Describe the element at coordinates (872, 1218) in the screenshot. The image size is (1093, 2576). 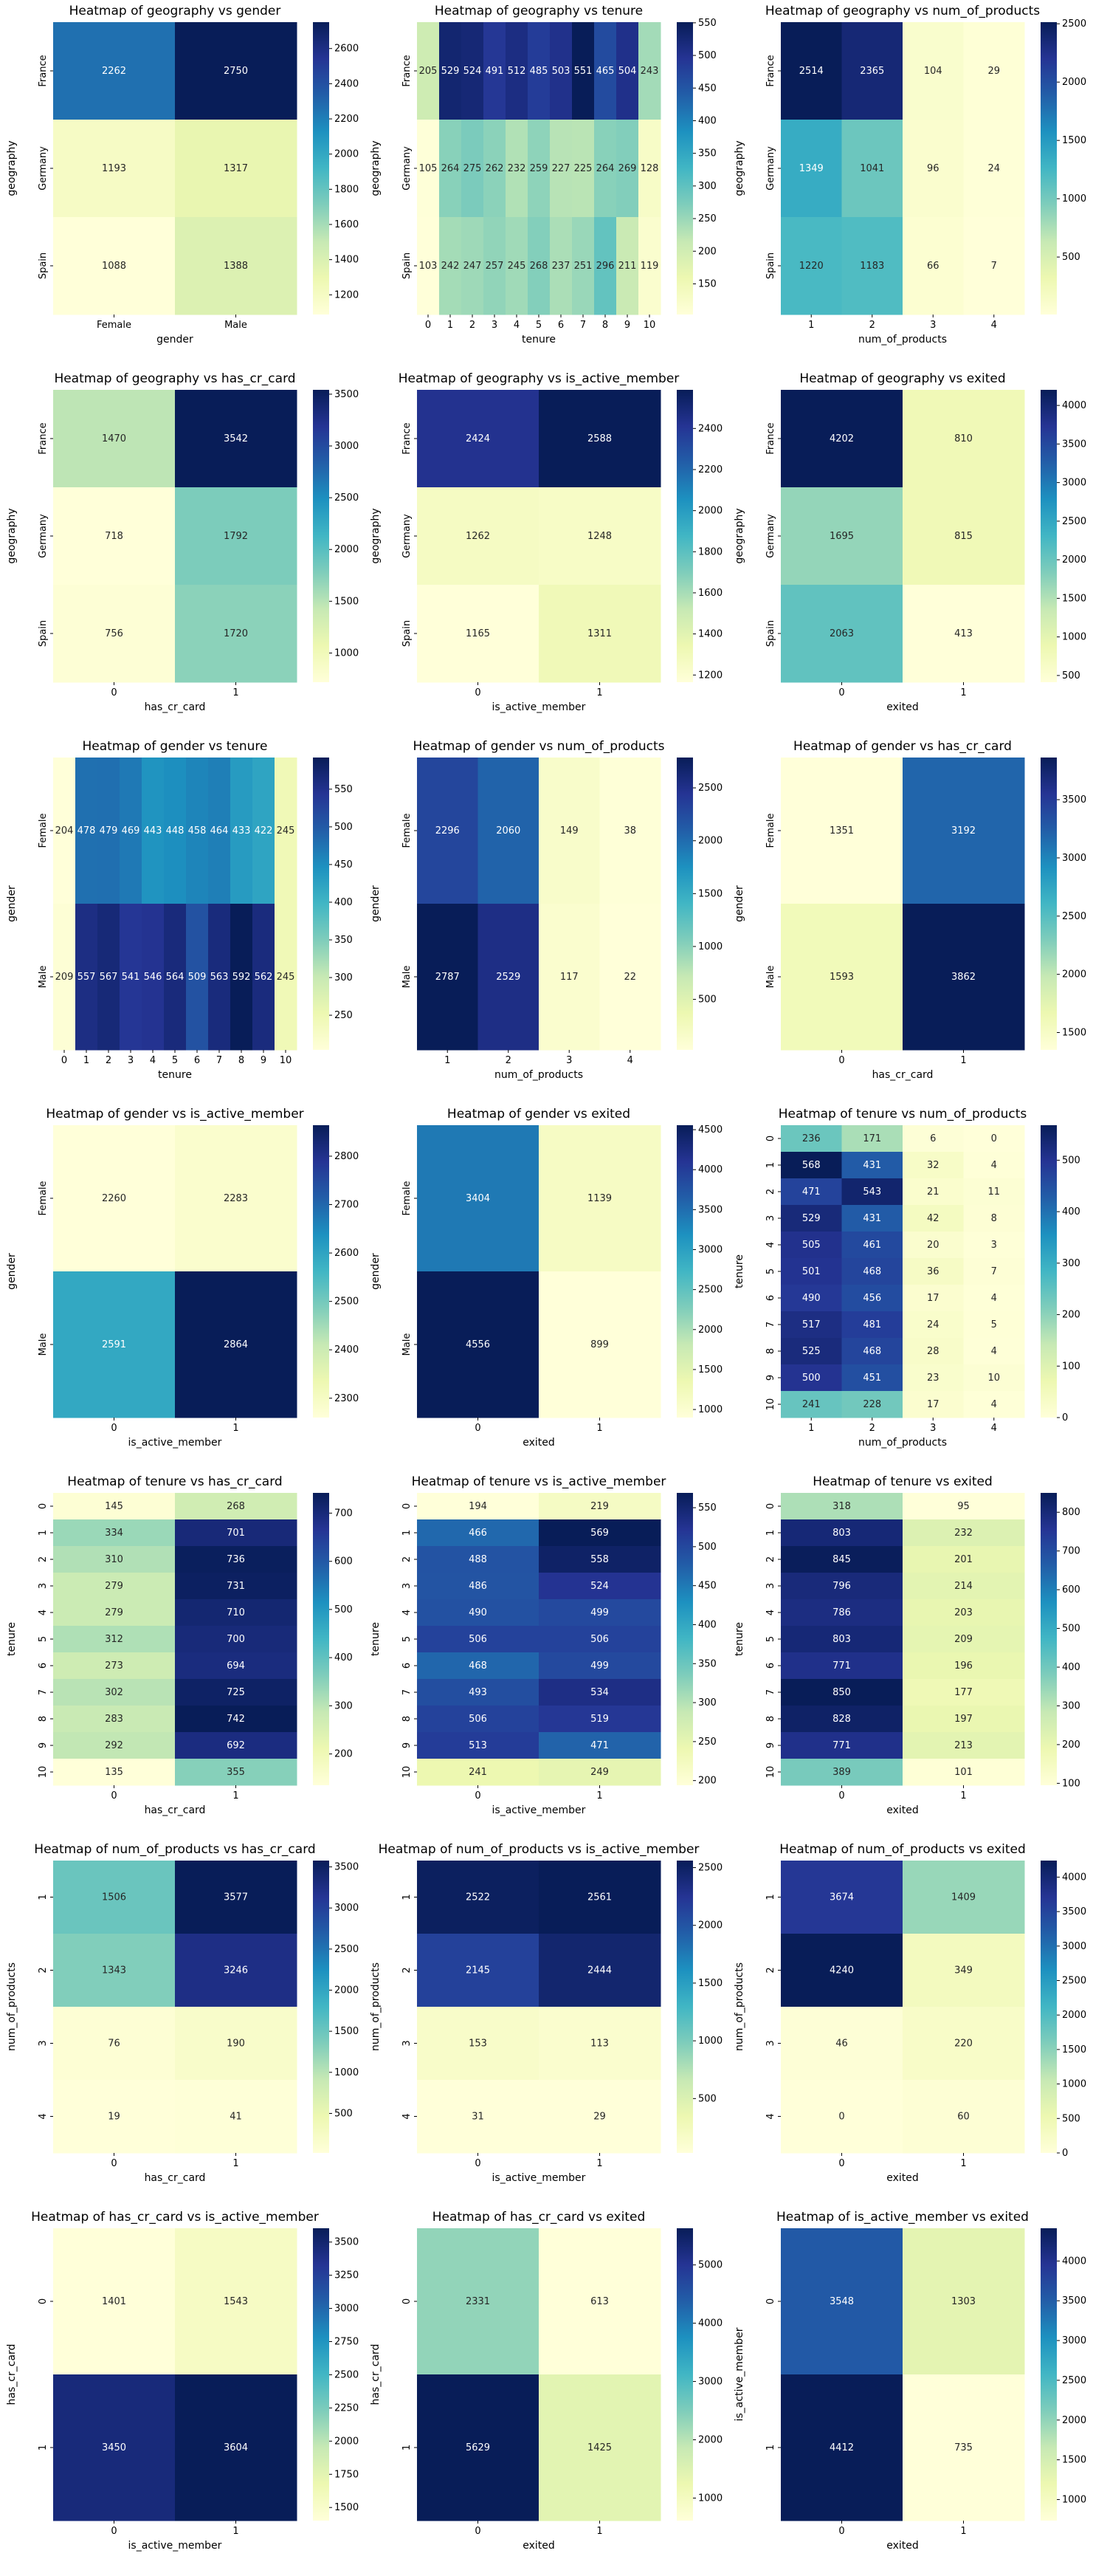
I see `cell-value-label: 431` at that location.